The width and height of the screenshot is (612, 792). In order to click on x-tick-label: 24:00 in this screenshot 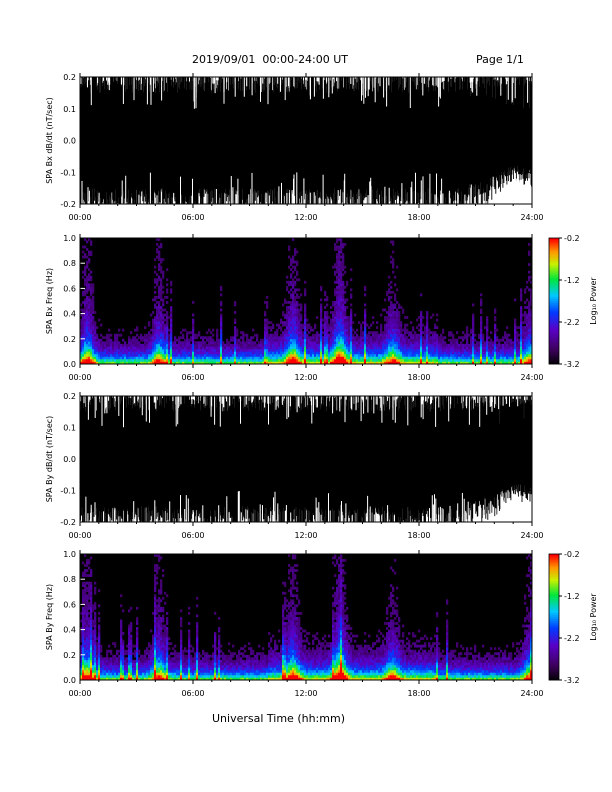, I will do `click(531, 535)`.